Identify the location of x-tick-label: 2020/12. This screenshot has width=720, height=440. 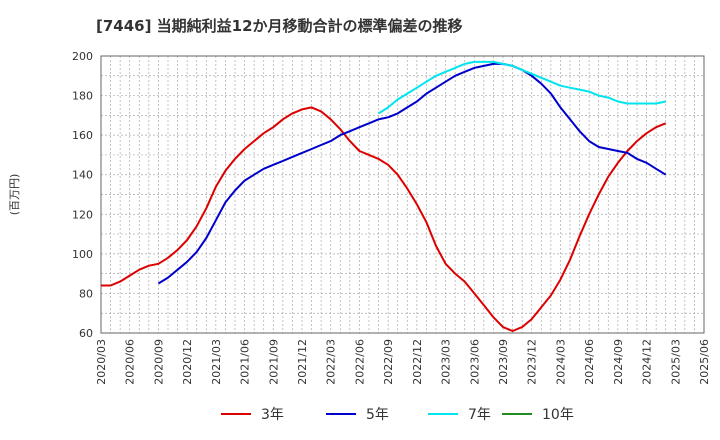
(187, 362).